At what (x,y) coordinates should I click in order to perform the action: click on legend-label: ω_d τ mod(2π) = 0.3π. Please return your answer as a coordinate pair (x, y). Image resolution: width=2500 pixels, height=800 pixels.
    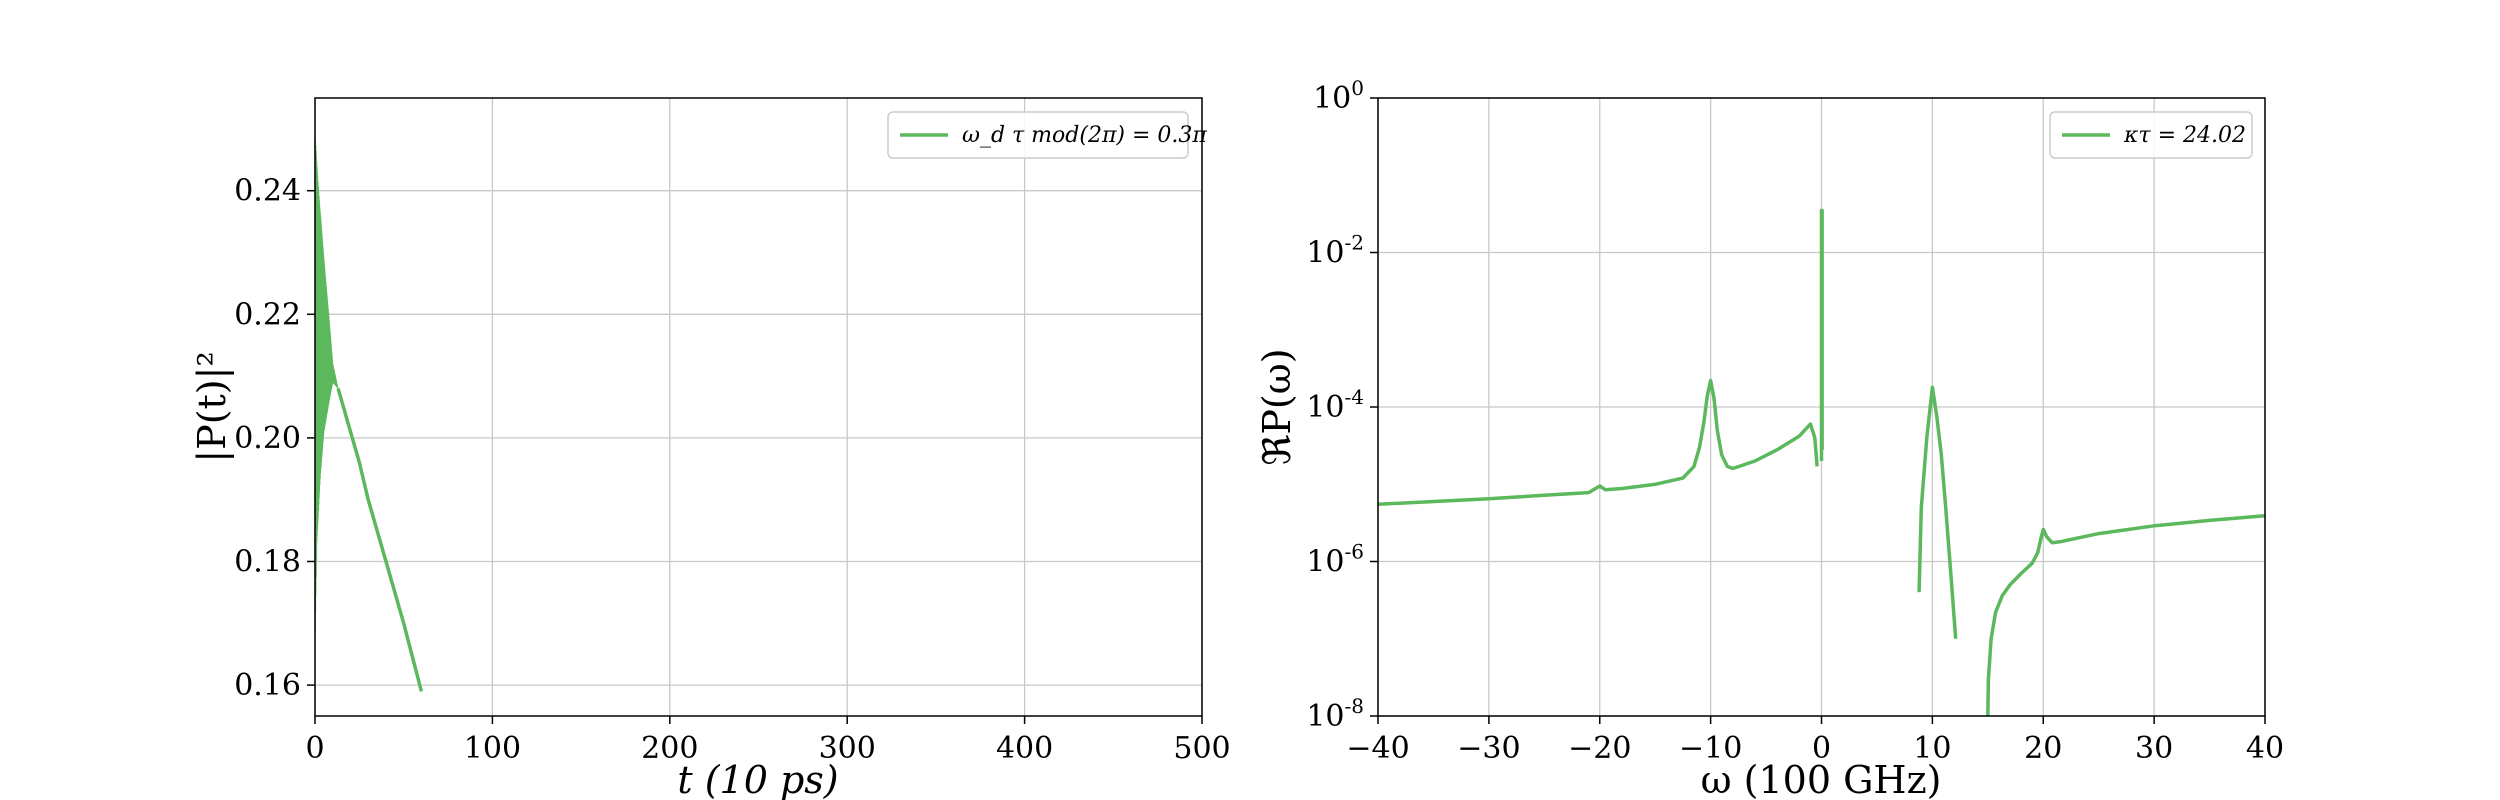
    Looking at the image, I should click on (1084, 135).